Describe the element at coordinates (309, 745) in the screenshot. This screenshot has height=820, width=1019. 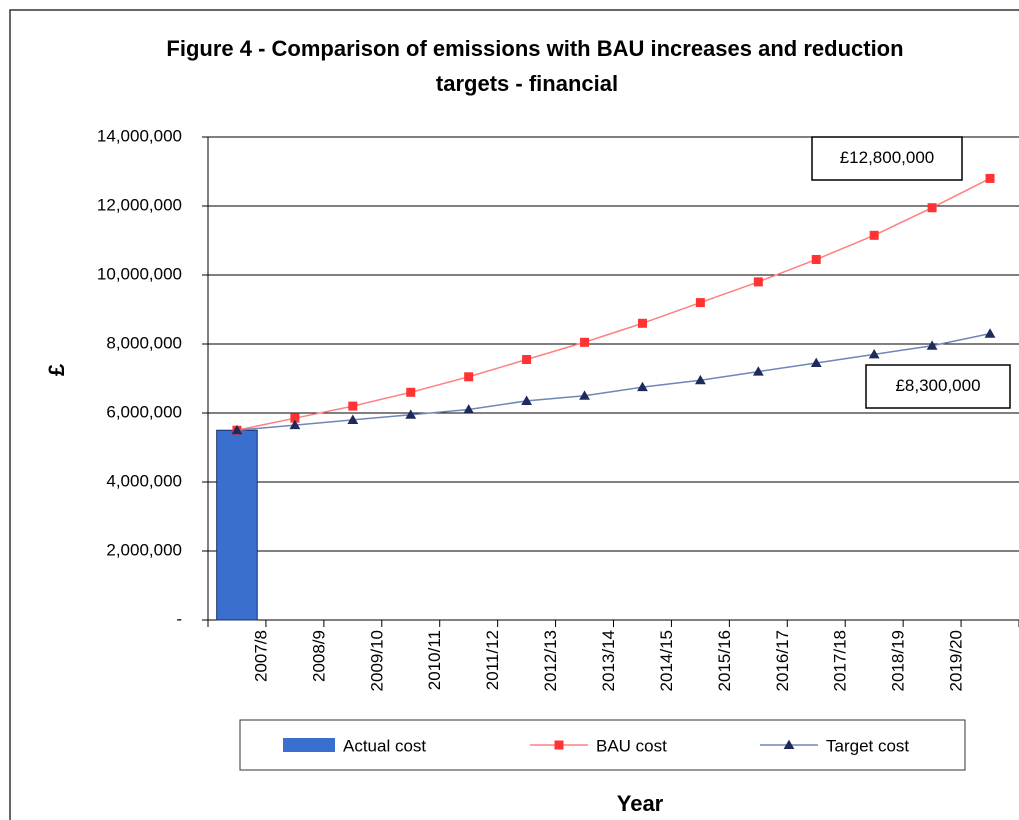
I see `legend-swatch` at that location.